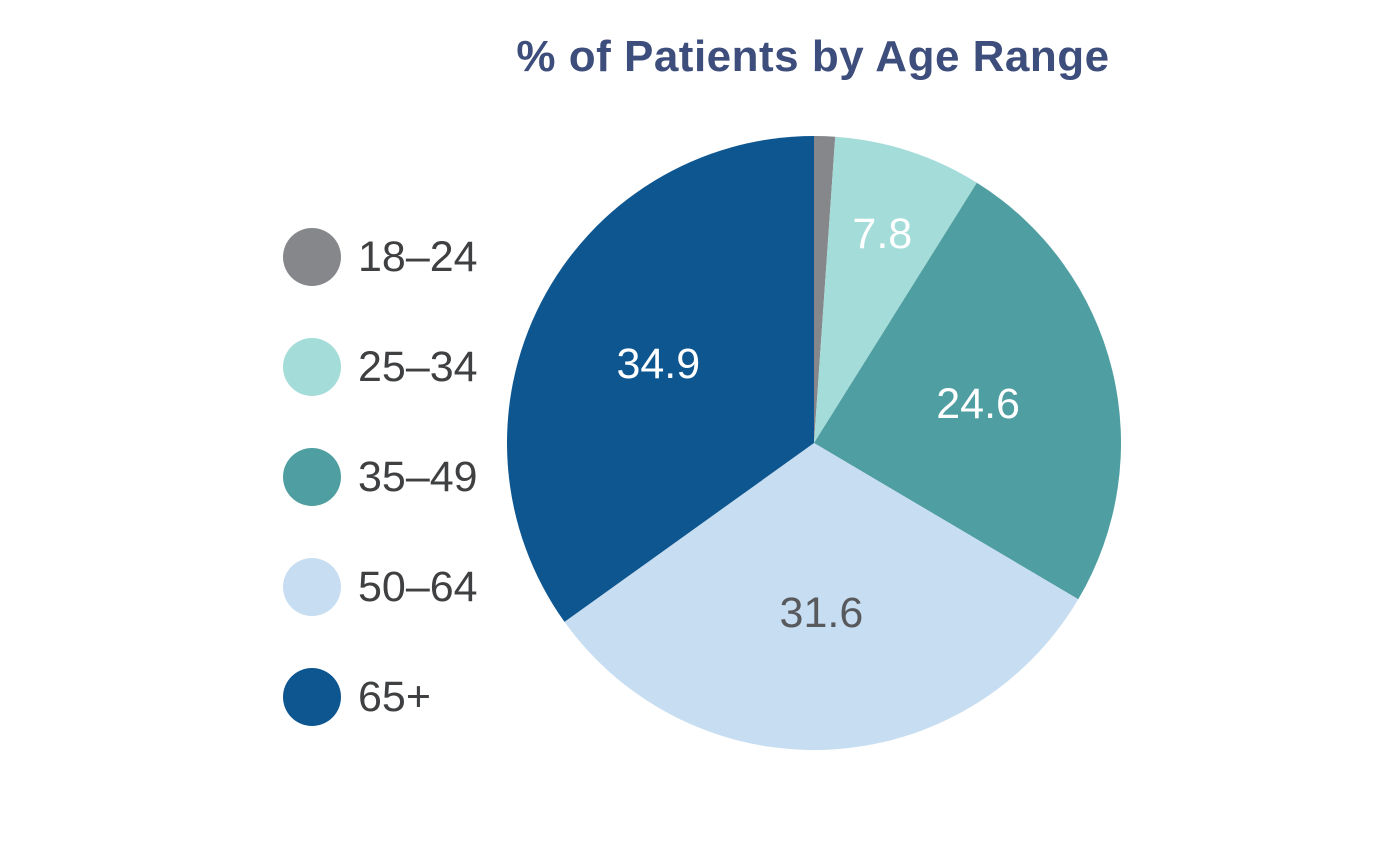 This screenshot has width=1400, height=850. I want to click on slice-value-label: 34.9, so click(658, 364).